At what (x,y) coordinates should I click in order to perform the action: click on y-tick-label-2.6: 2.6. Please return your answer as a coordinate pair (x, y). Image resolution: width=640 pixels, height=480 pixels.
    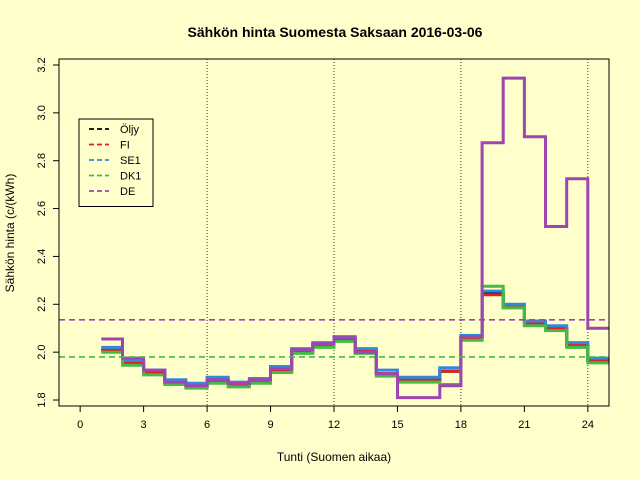
    Looking at the image, I should click on (42, 208).